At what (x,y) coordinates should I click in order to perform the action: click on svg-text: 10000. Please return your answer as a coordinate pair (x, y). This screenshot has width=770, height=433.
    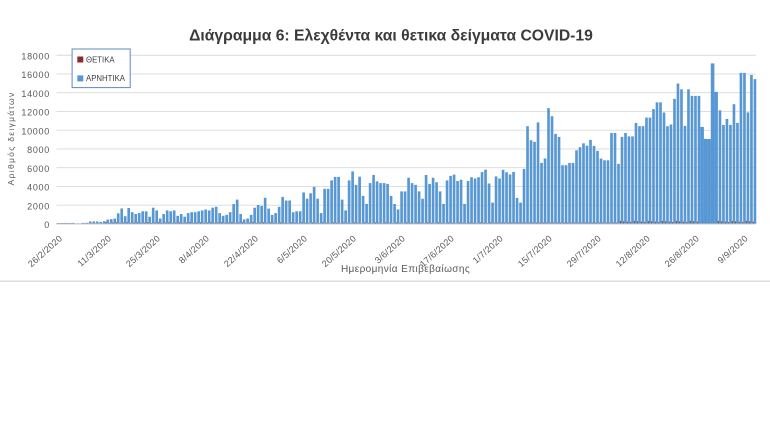
    Looking at the image, I should click on (35, 131).